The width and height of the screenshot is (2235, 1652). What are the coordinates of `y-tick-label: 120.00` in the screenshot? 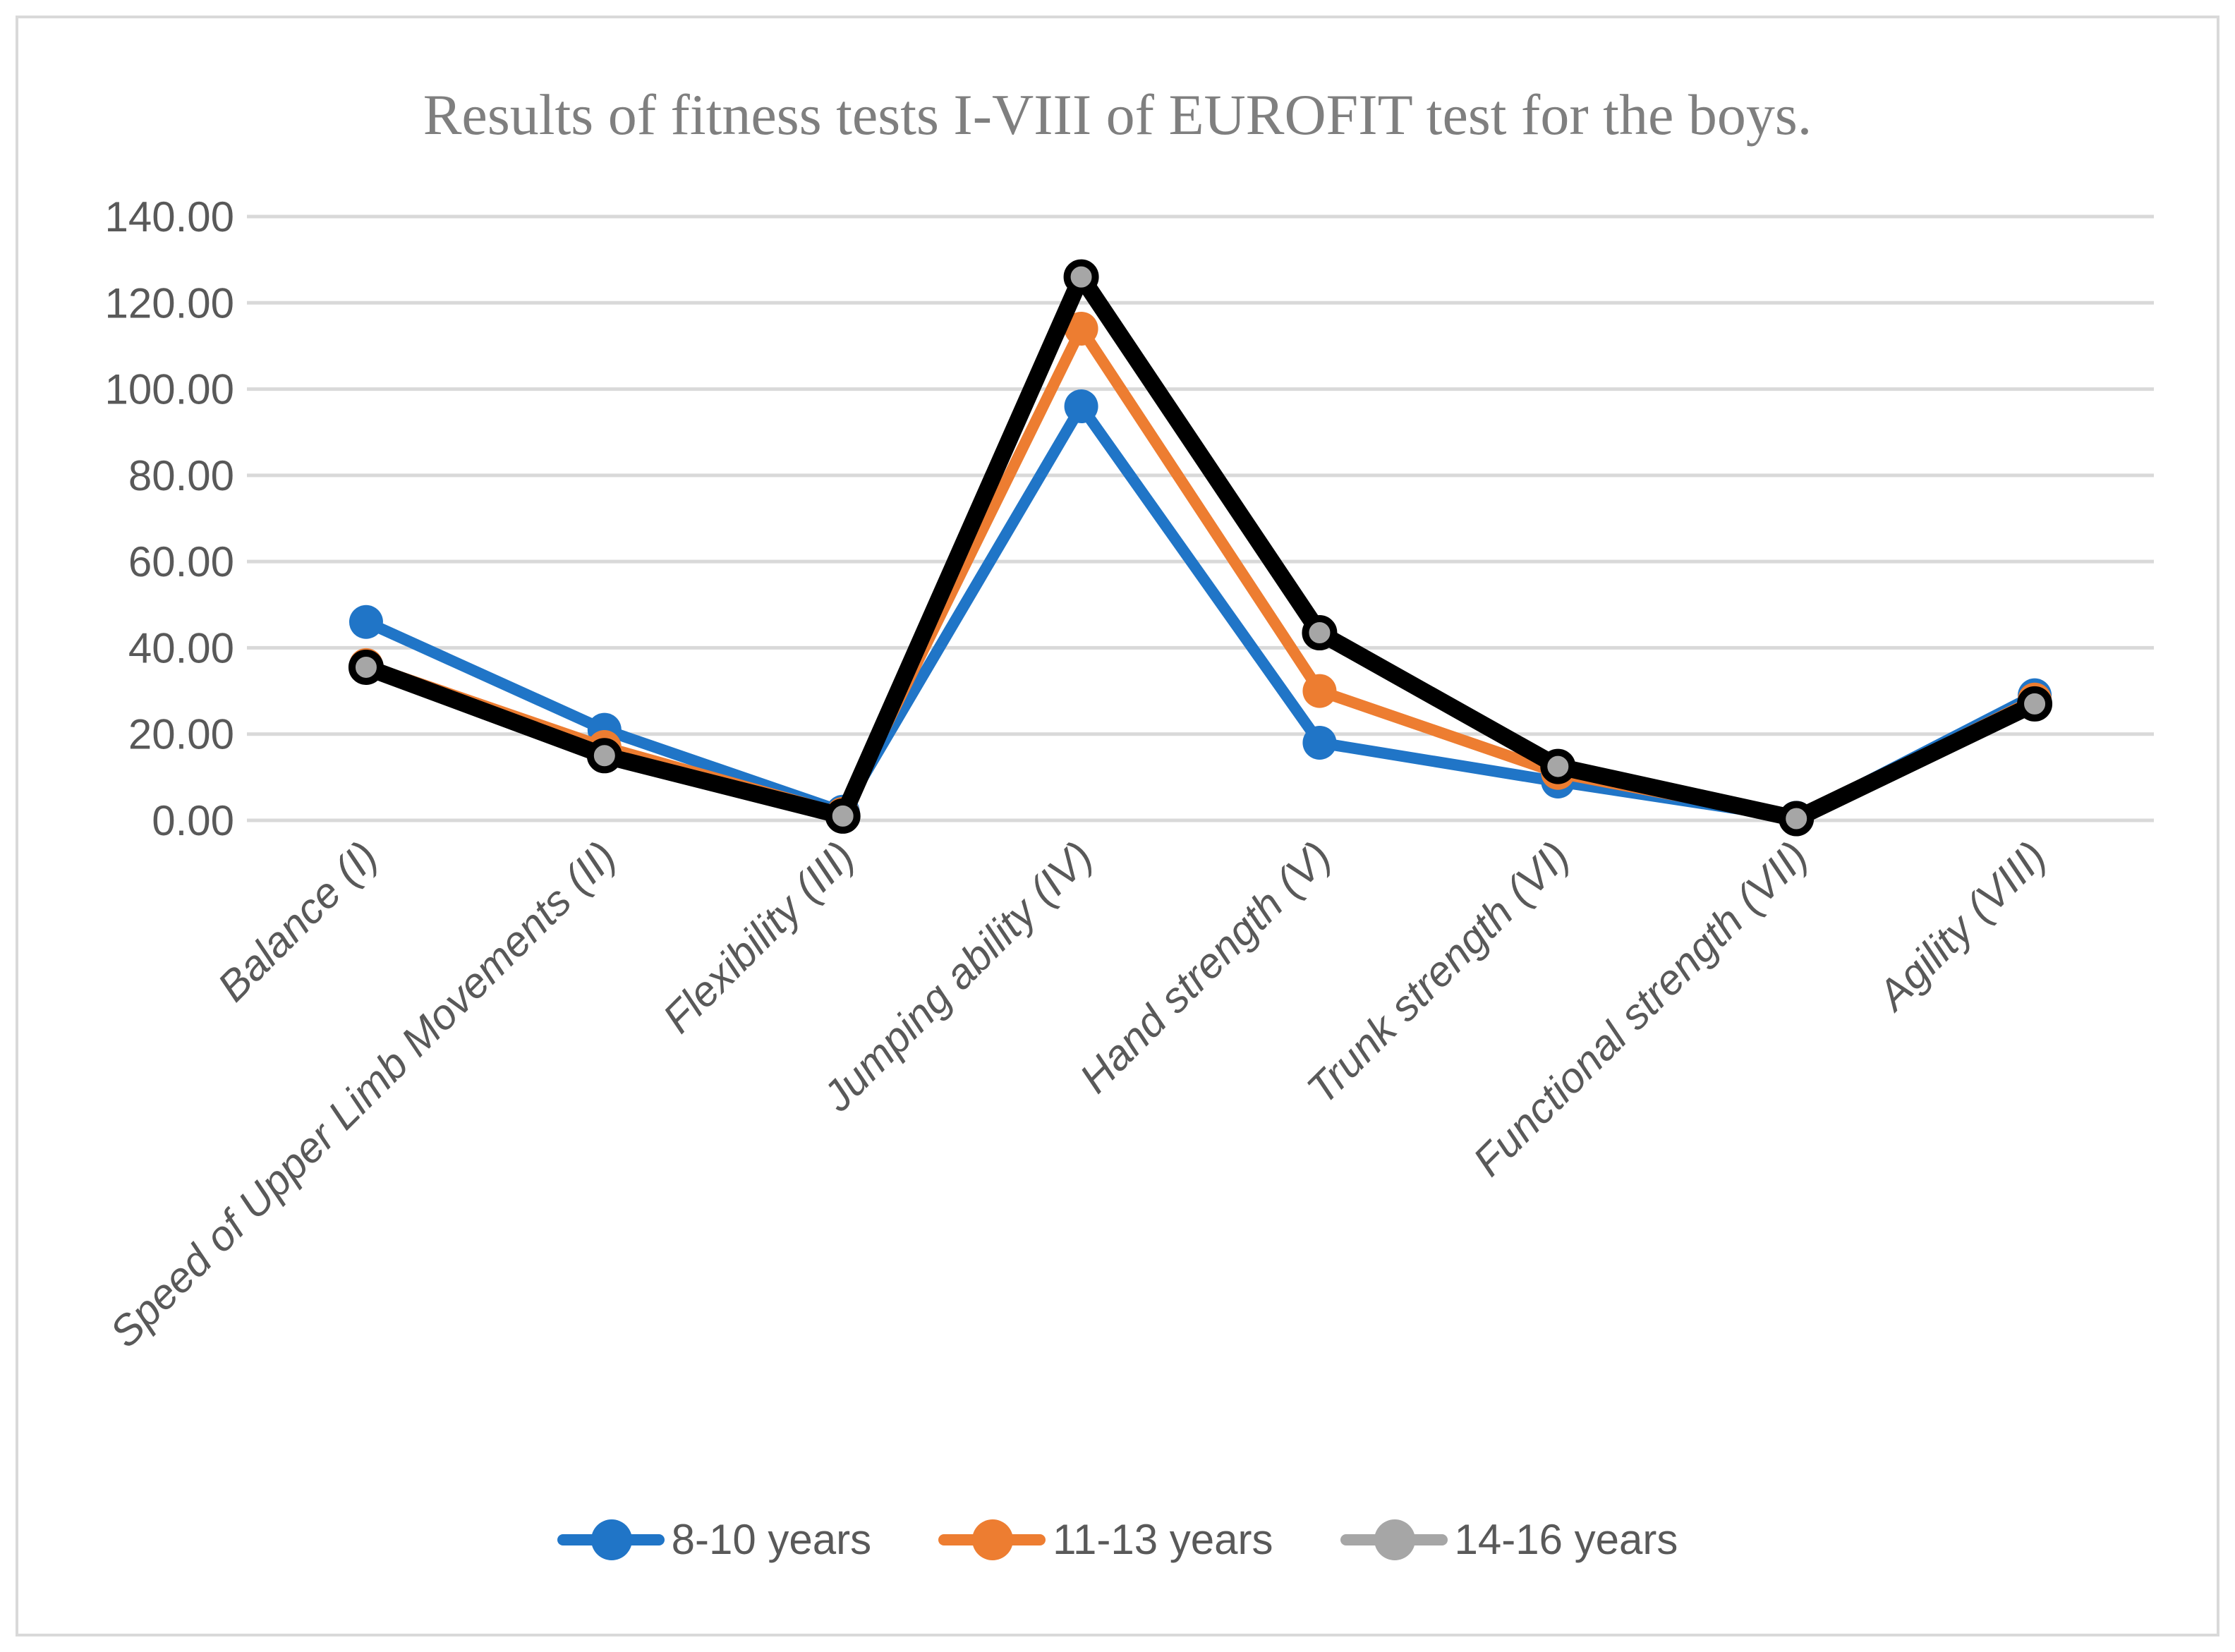 It's located at (169, 303).